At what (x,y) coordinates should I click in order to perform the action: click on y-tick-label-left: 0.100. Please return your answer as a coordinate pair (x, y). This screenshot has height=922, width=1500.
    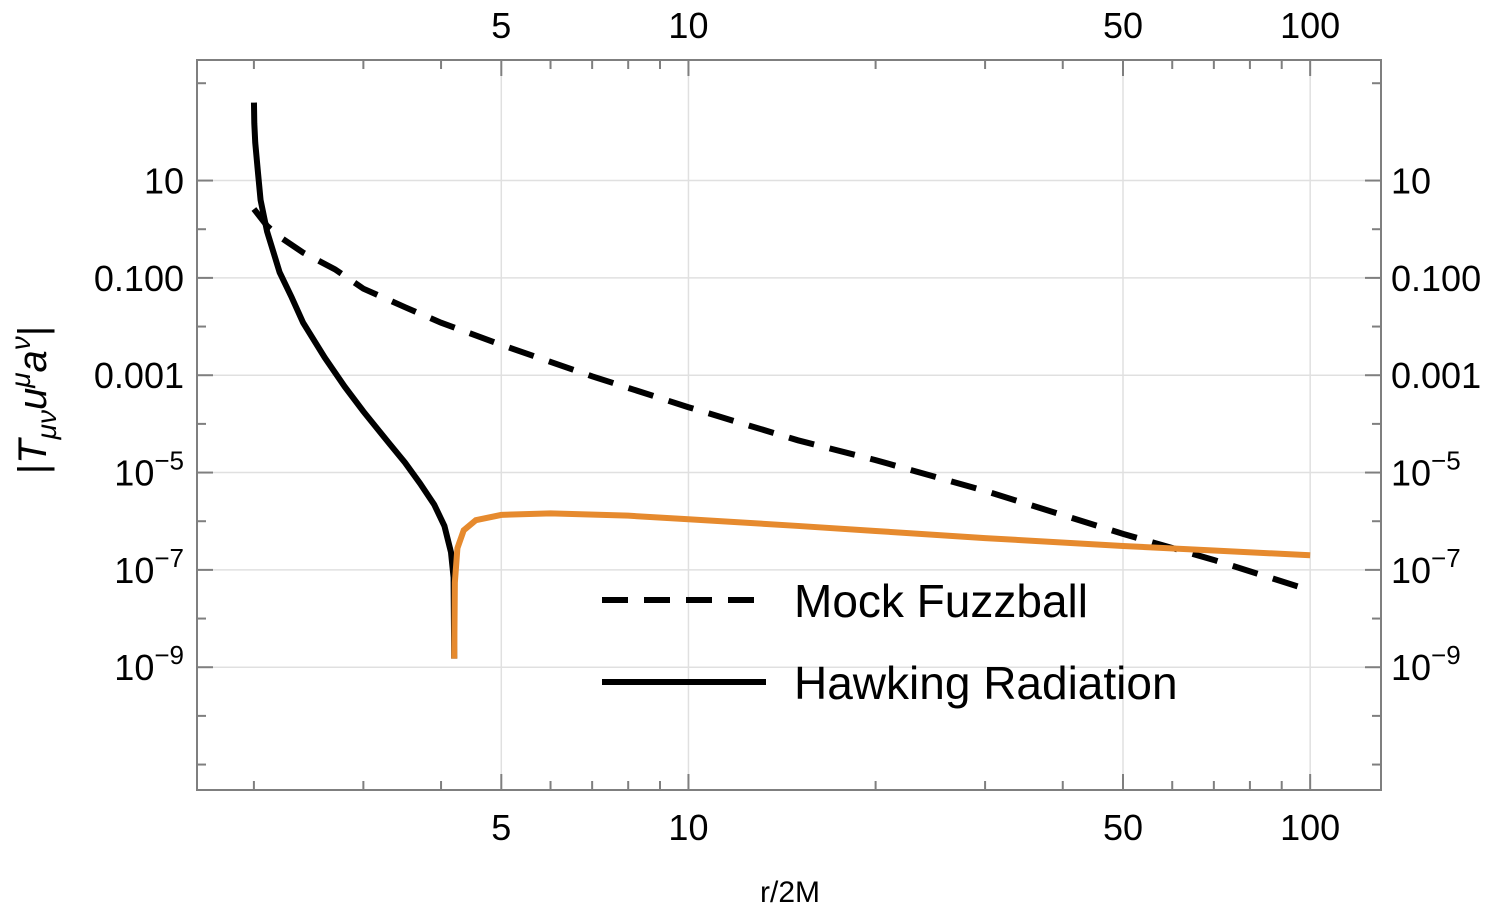
    Looking at the image, I should click on (139, 278).